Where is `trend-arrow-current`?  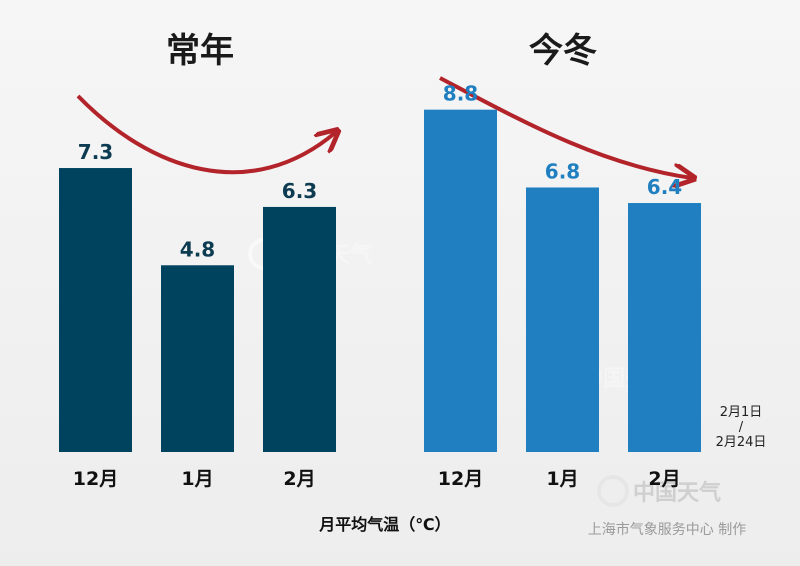 trend-arrow-current is located at coordinates (565, 127).